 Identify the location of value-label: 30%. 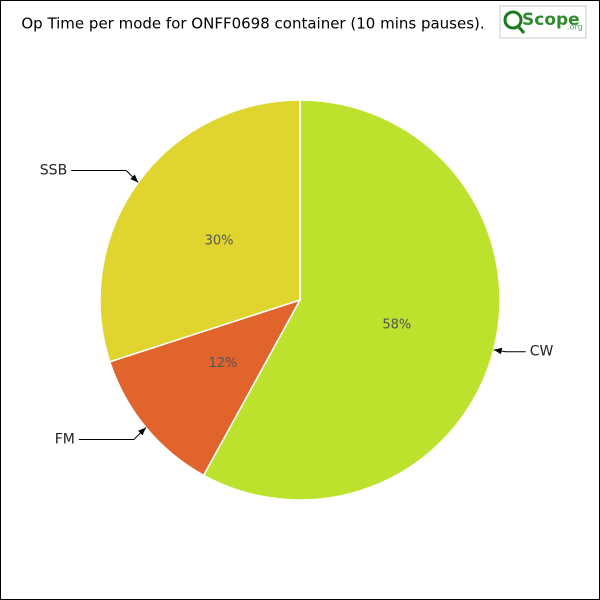
(219, 241).